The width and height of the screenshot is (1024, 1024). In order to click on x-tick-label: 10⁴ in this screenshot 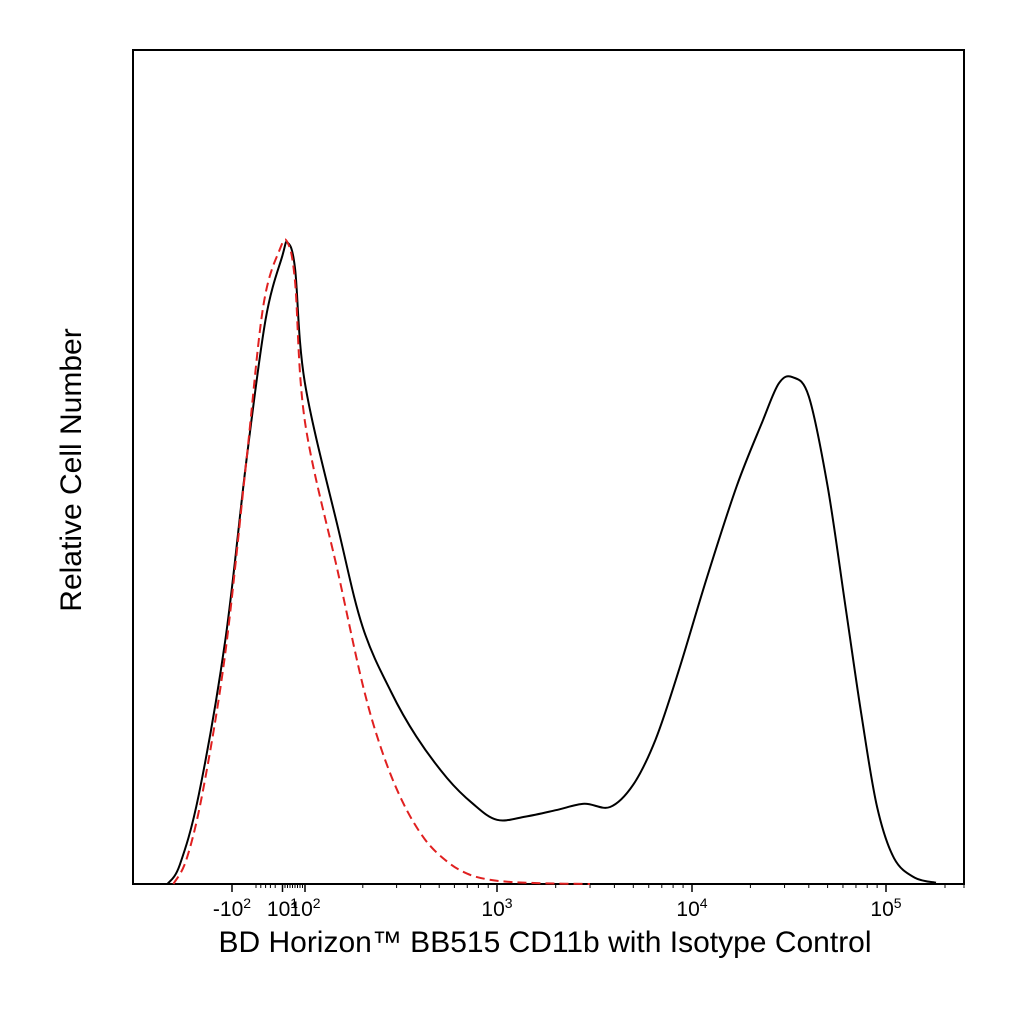, I will do `click(692, 908)`.